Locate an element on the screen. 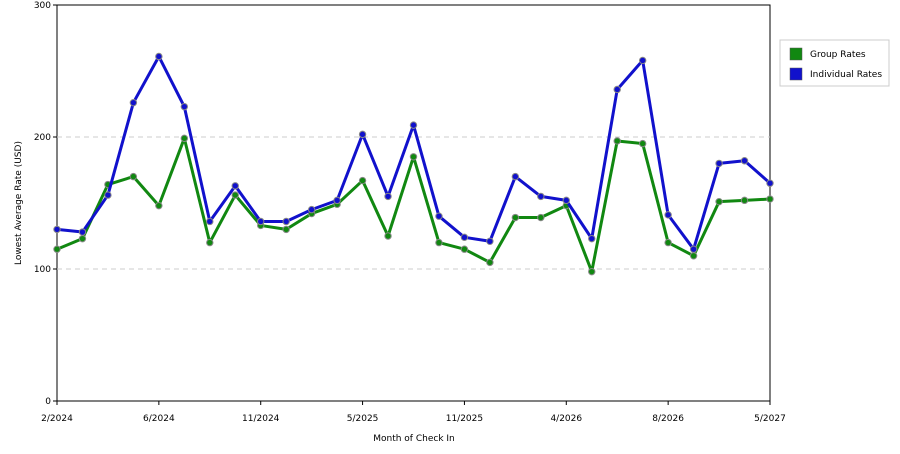 The width and height of the screenshot is (900, 454). legend-label: Individual Rates is located at coordinates (846, 75).